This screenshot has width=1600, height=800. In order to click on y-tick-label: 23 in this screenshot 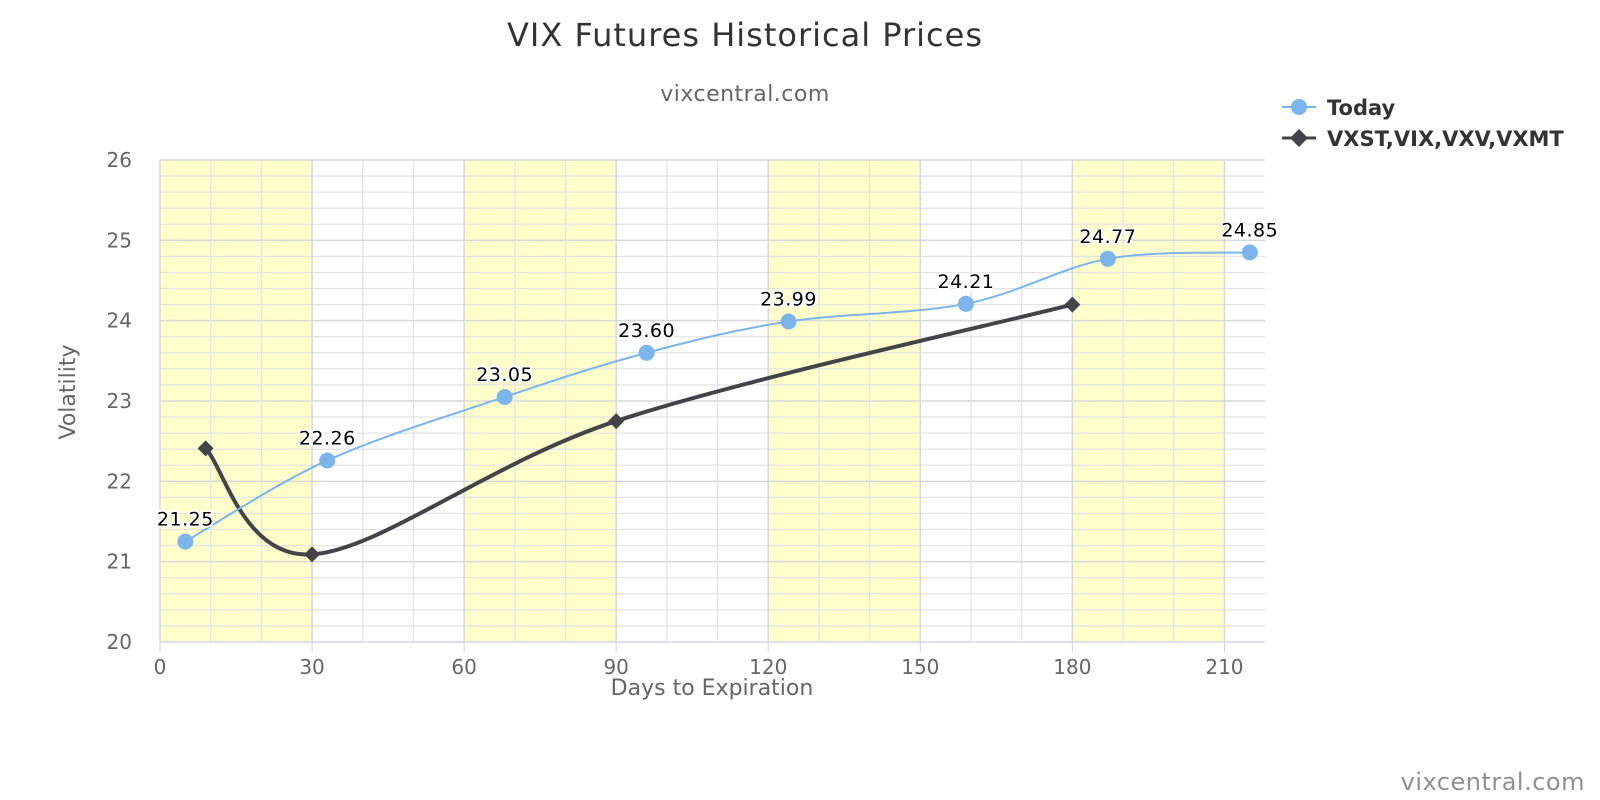, I will do `click(119, 401)`.